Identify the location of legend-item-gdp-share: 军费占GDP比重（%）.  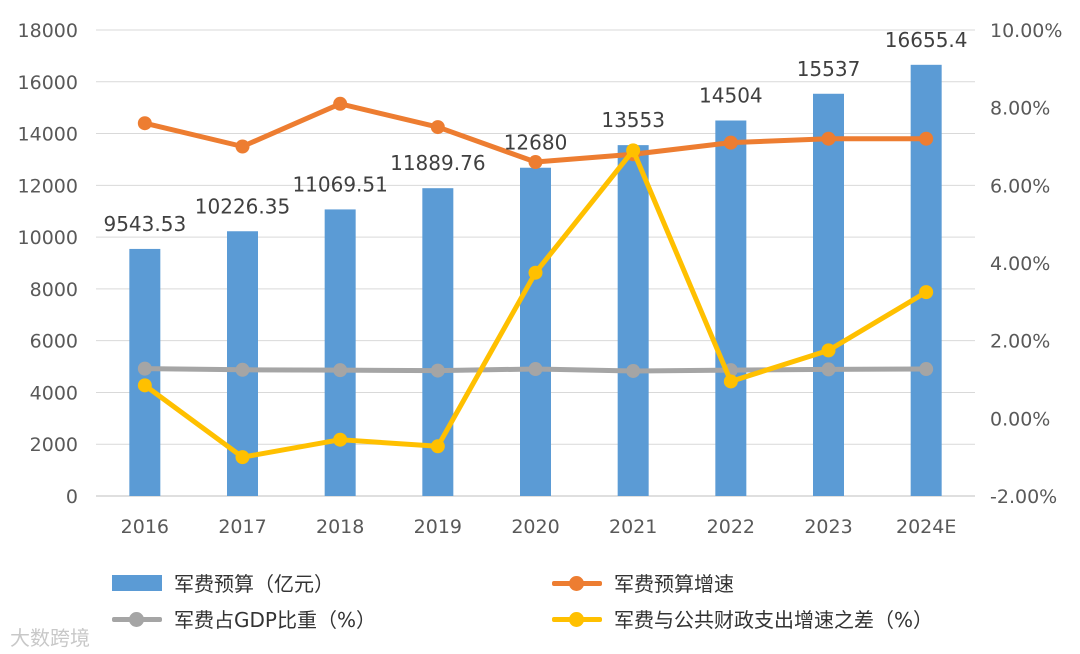
(244, 618).